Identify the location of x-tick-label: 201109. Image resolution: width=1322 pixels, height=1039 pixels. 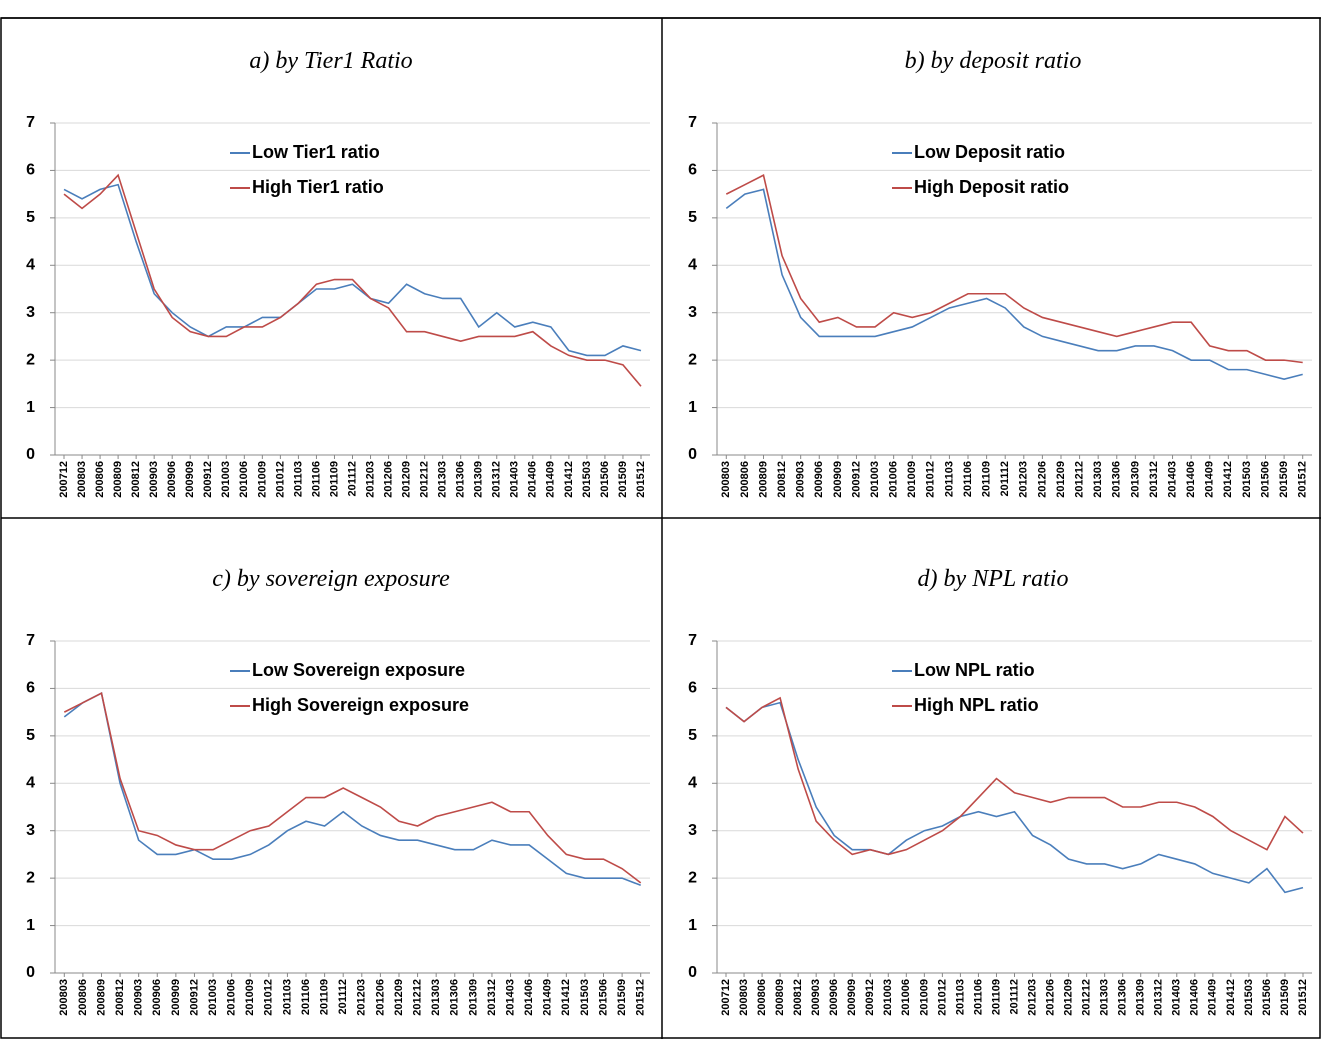
(325, 997).